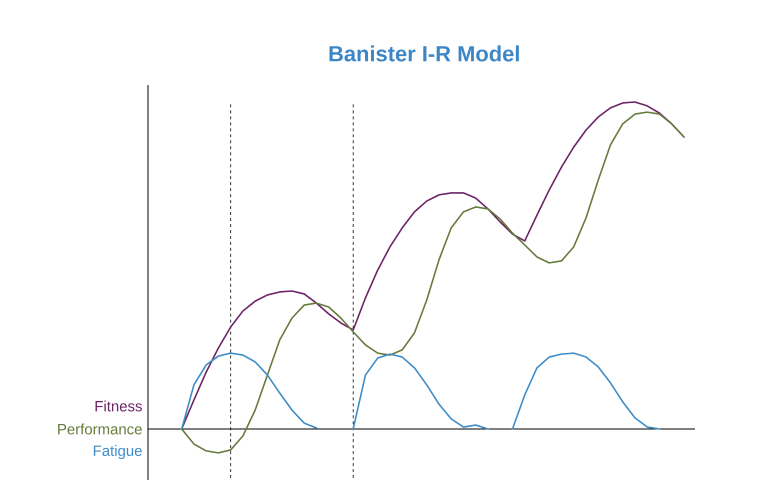 Image resolution: width=760 pixels, height=502 pixels. I want to click on text: Fitness, so click(119, 406).